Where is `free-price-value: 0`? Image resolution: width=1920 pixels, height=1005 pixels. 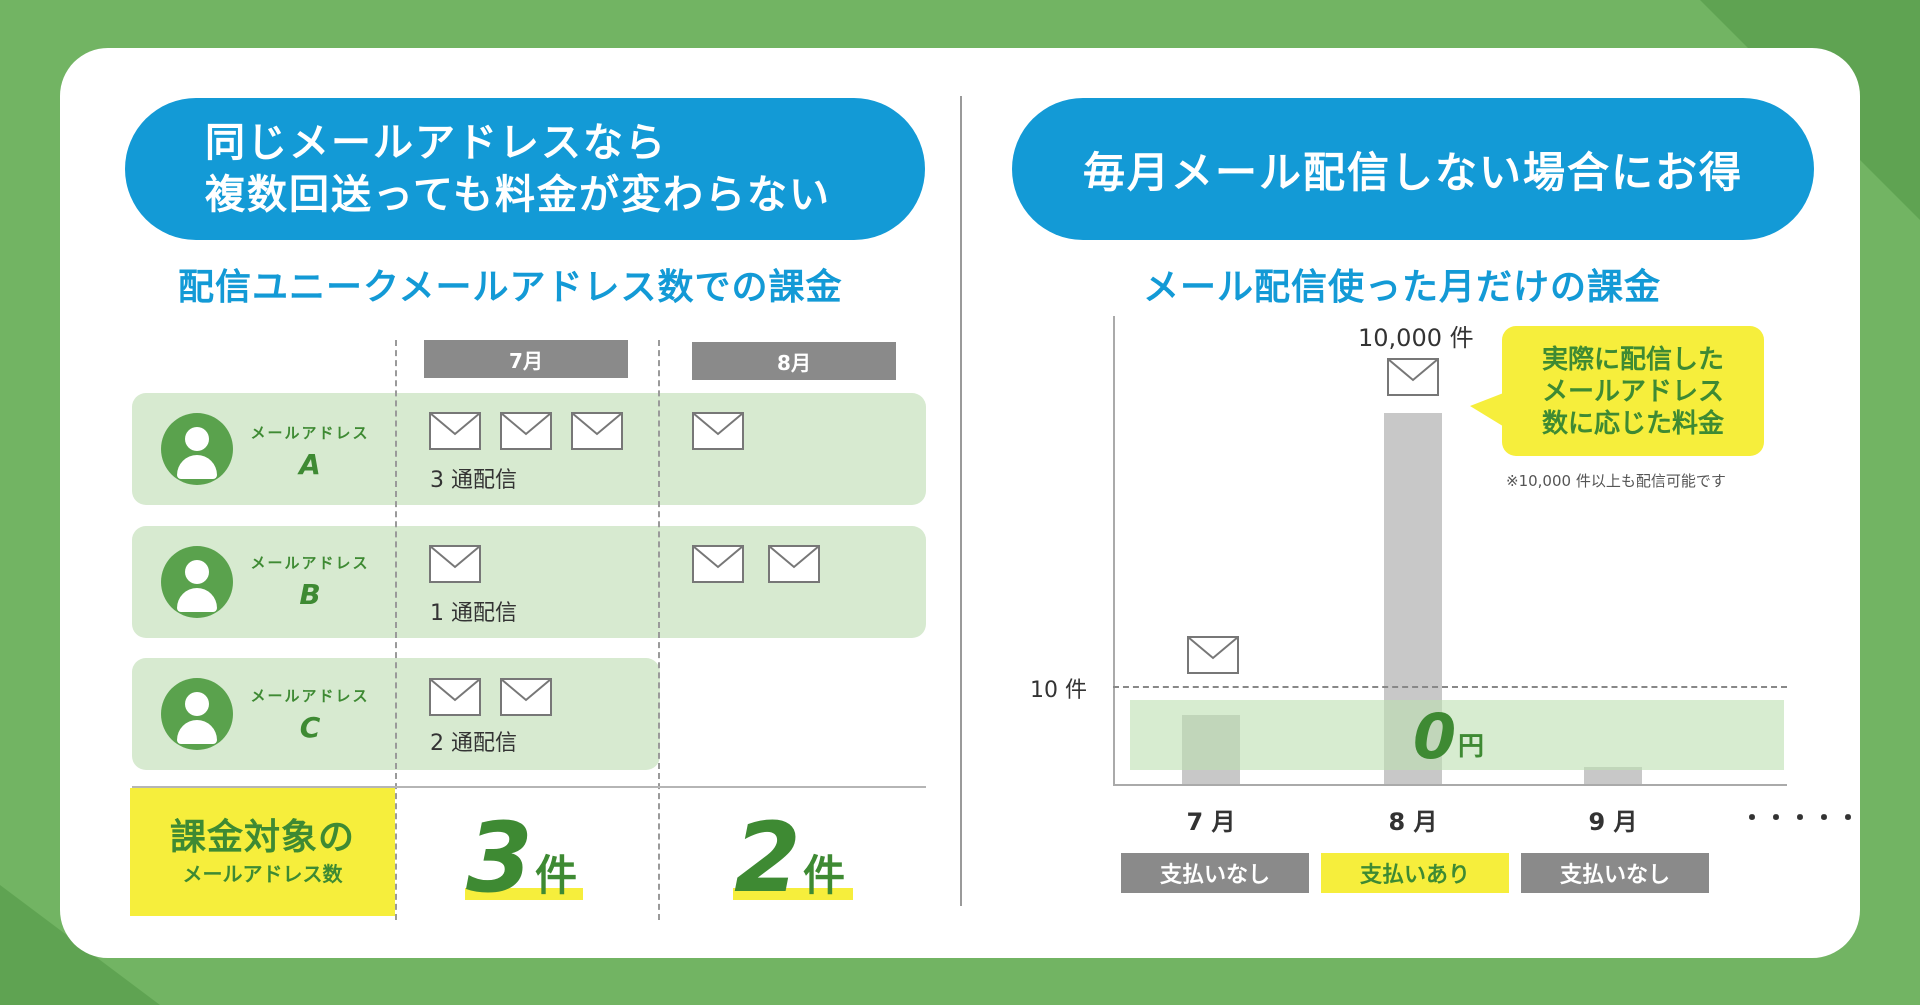
free-price-value: 0 is located at coordinates (1435, 736).